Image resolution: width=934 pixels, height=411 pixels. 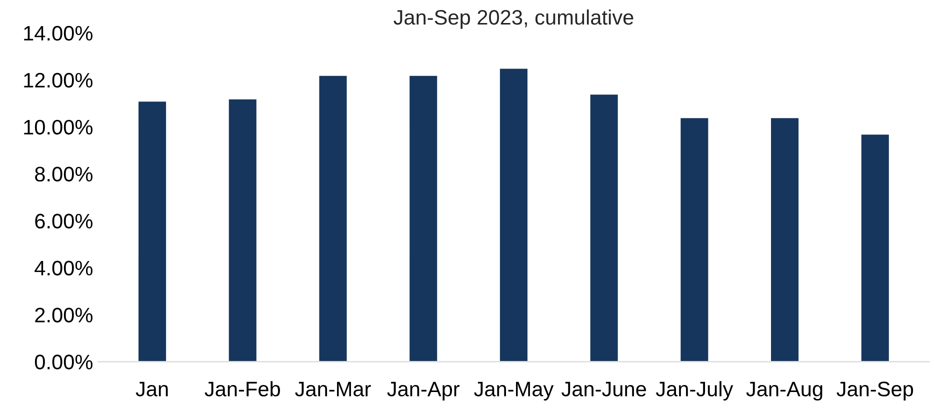 I want to click on y-tick-label: 6.00%, so click(x=63, y=221).